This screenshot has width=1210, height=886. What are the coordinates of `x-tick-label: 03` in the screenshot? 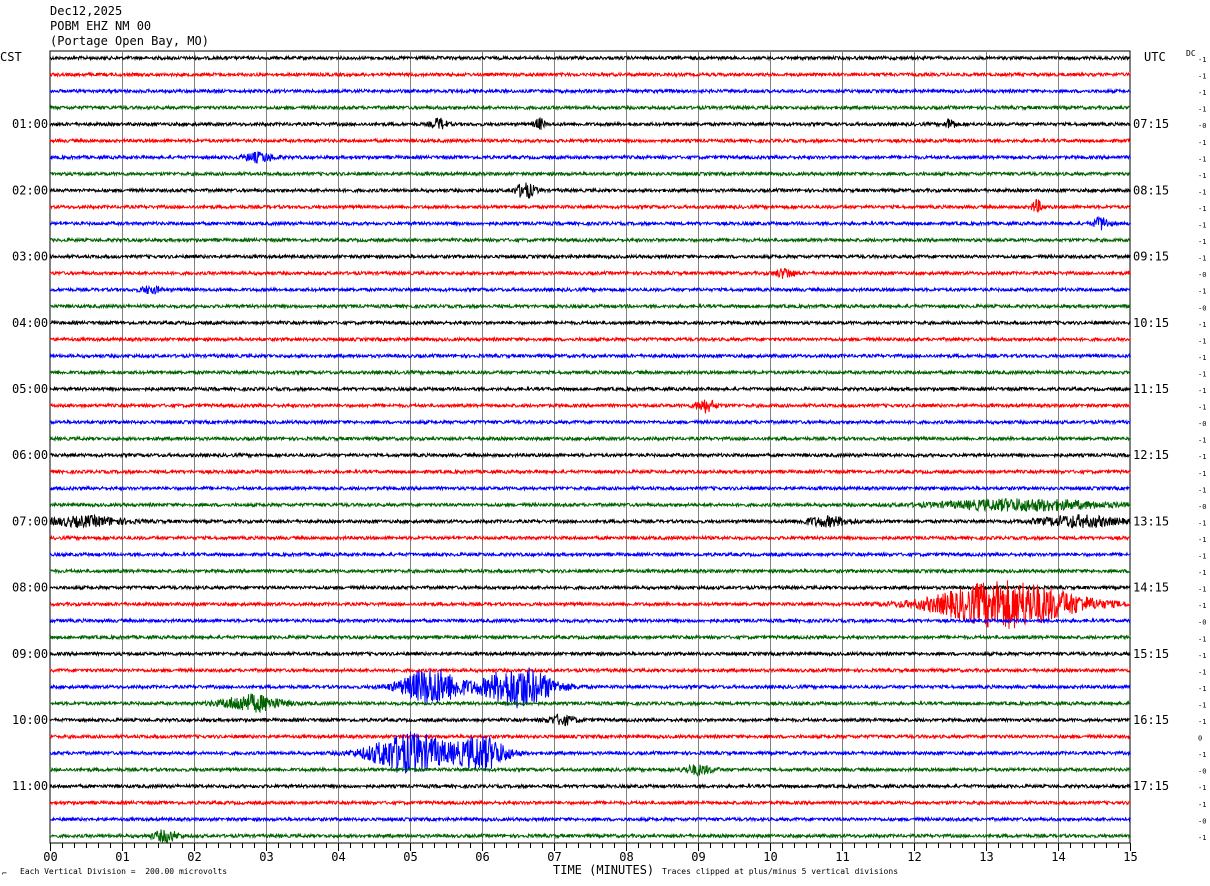 It's located at (266, 857).